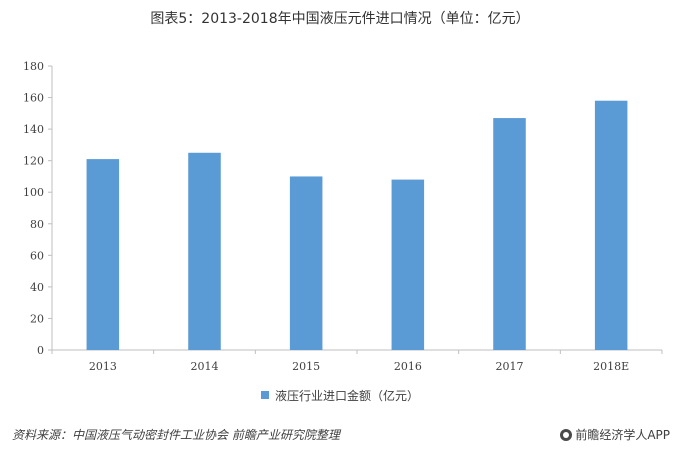 The height and width of the screenshot is (452, 680). I want to click on x-tick-label: 2013, so click(103, 366).